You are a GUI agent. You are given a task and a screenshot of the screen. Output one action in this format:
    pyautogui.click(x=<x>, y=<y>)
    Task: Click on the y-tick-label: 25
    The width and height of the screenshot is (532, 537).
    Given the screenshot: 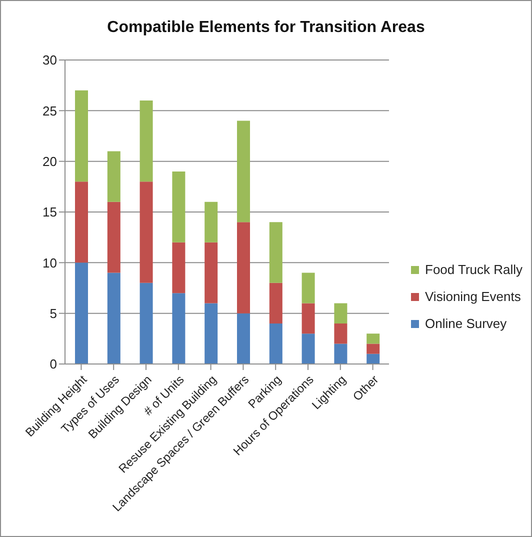 What is the action you would take?
    pyautogui.click(x=49, y=110)
    